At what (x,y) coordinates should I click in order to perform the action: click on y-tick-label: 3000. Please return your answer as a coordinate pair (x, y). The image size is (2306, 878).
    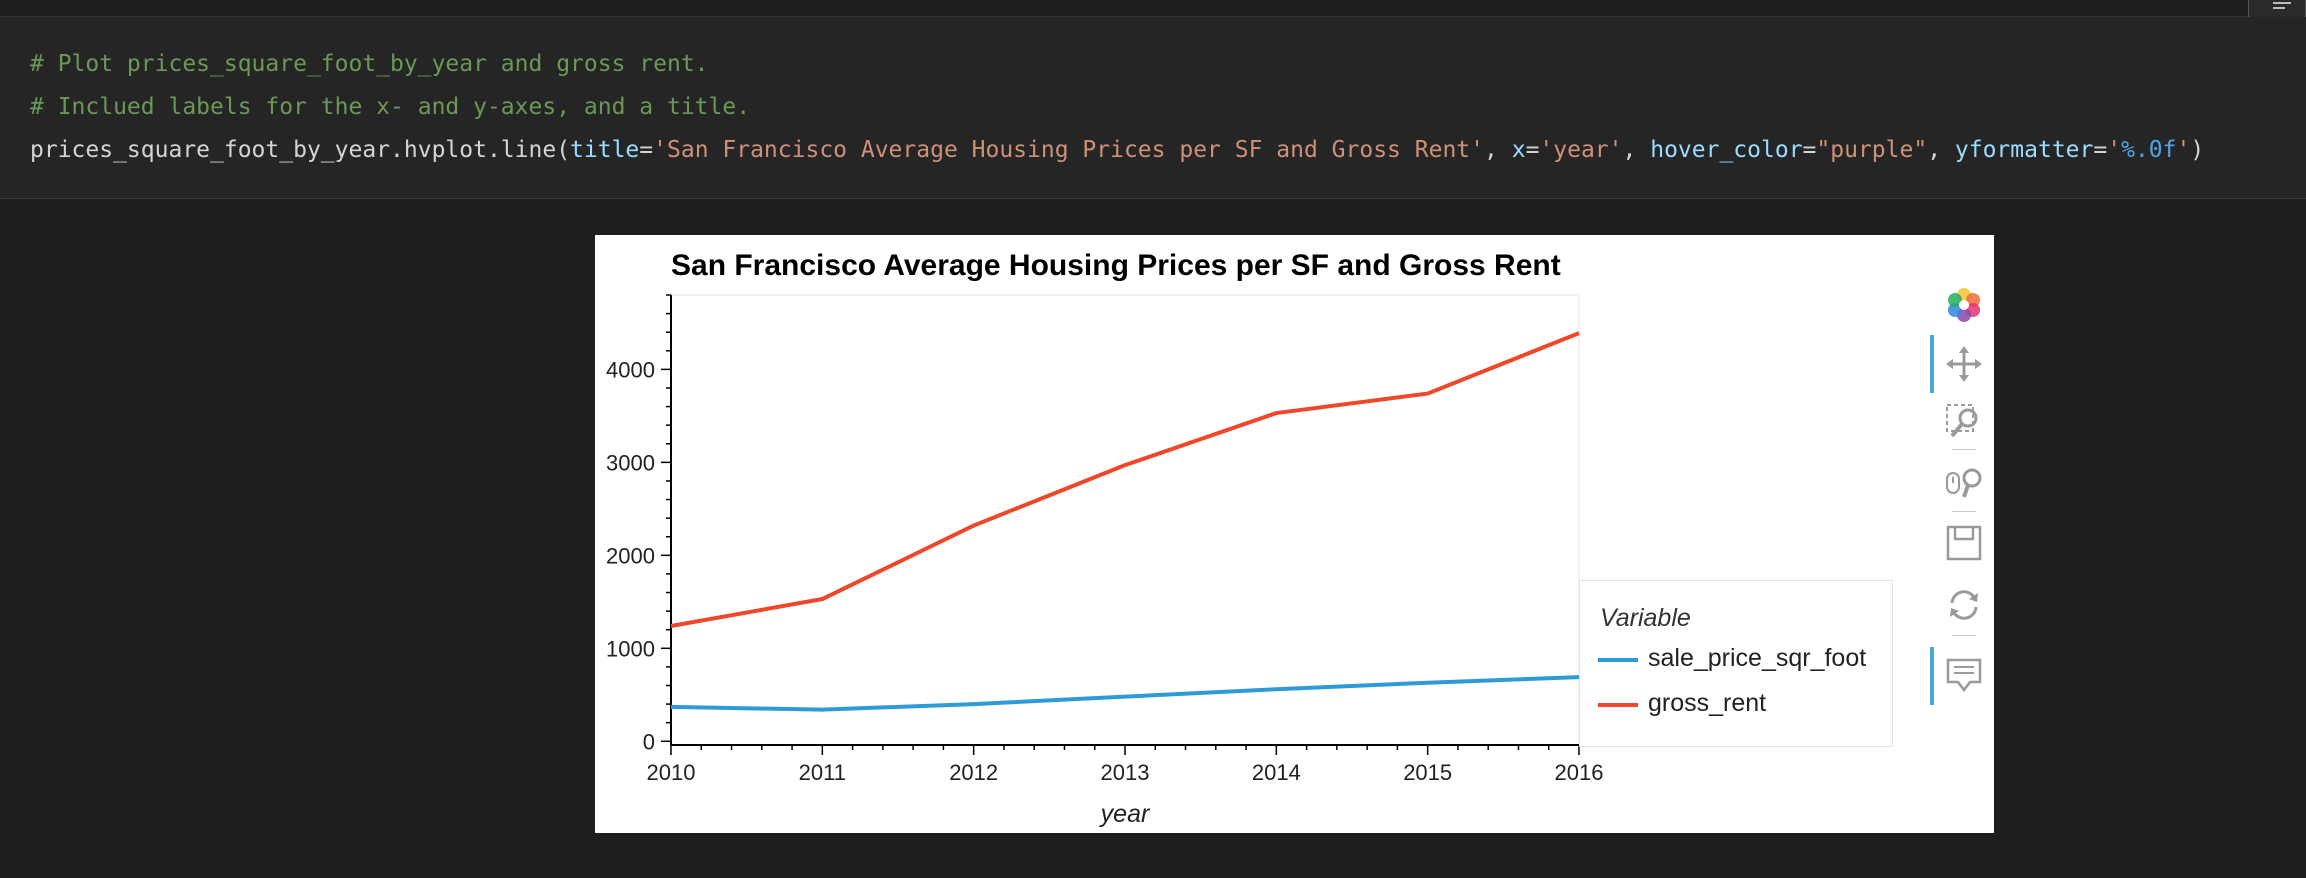
    Looking at the image, I should click on (630, 462).